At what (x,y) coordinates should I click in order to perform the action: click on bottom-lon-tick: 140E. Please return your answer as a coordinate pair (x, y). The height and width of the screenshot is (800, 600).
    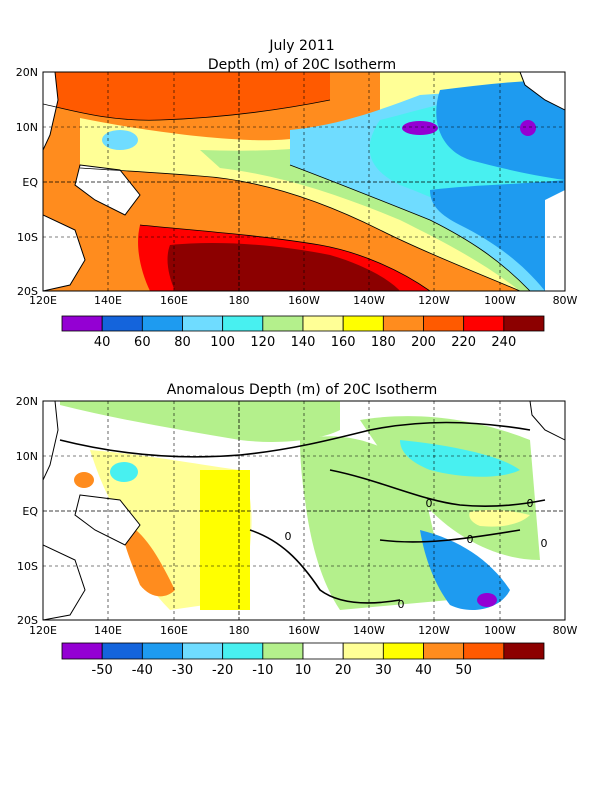
    Looking at the image, I should click on (108, 630).